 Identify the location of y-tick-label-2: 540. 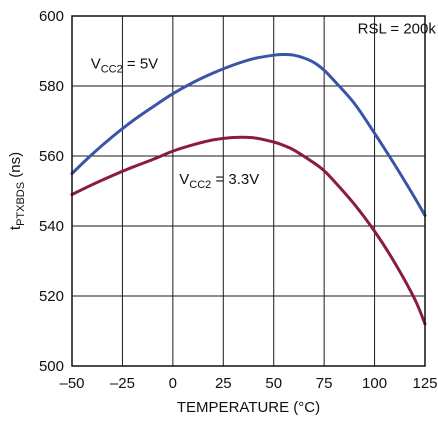
(51, 226).